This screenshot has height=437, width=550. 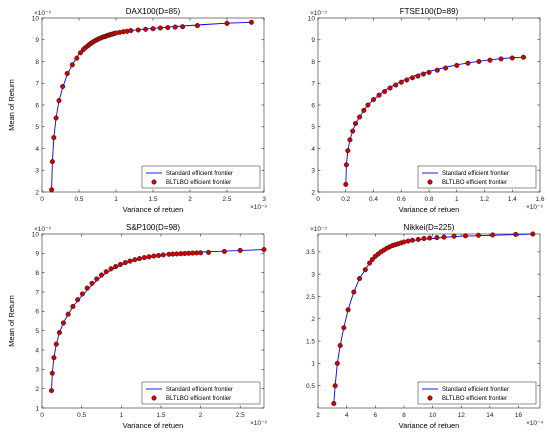 What do you see at coordinates (490, 415) in the screenshot?
I see `x-tick-label: 14` at bounding box center [490, 415].